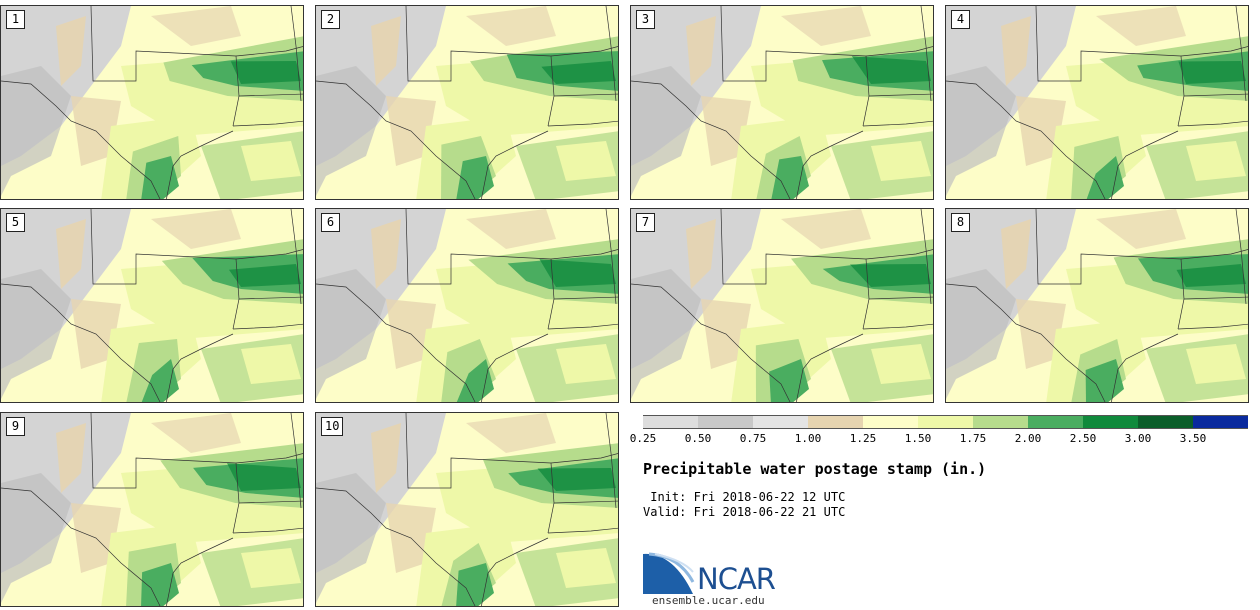 The image size is (1260, 610). What do you see at coordinates (973, 438) in the screenshot?
I see `colorbar-tick-label: 1.75` at bounding box center [973, 438].